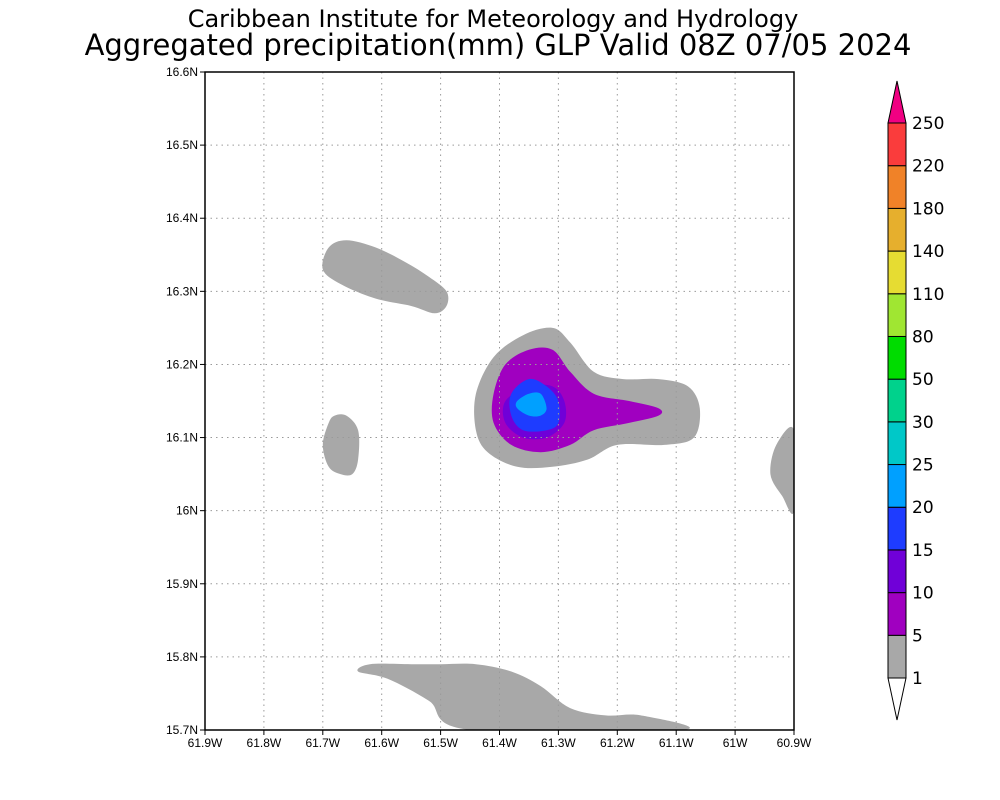 This screenshot has height=800, width=1000. I want to click on precip-region-blob-northwest, so click(385, 277).